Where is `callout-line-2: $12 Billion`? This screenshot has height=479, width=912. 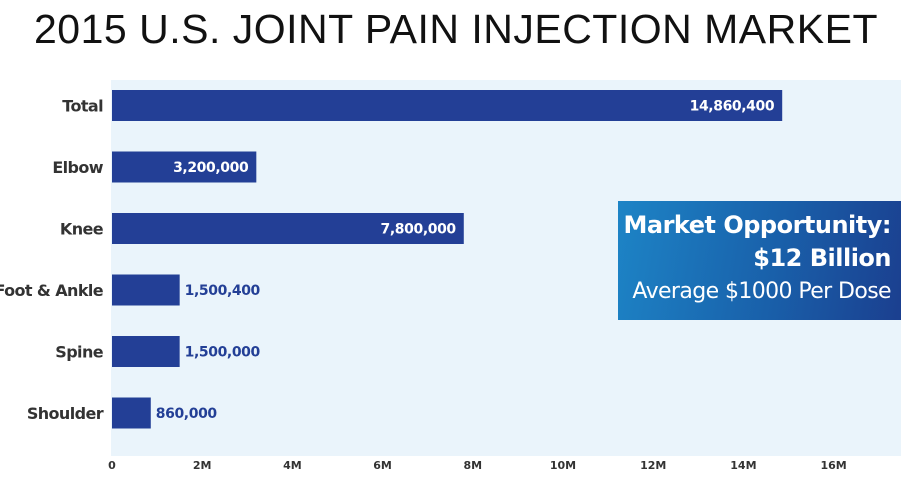 callout-line-2: $12 Billion is located at coordinates (822, 258).